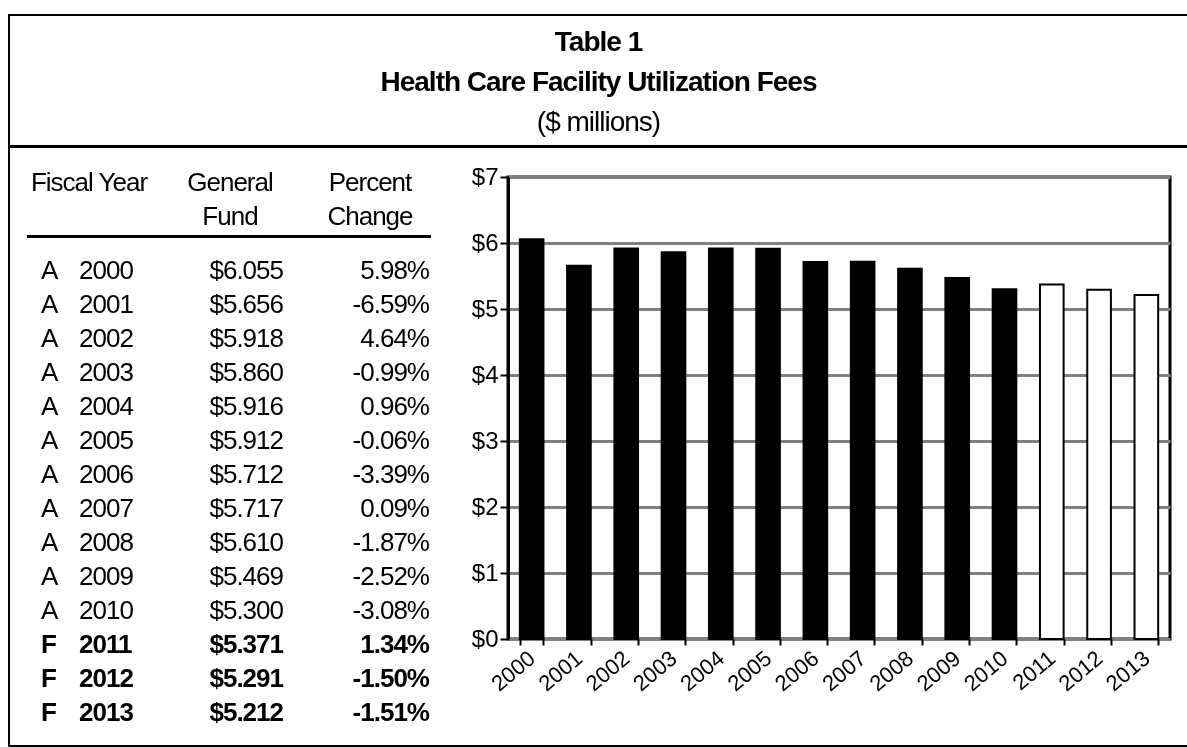 The image size is (1187, 747). Describe the element at coordinates (246, 270) in the screenshot. I see `text: $6.055` at that location.